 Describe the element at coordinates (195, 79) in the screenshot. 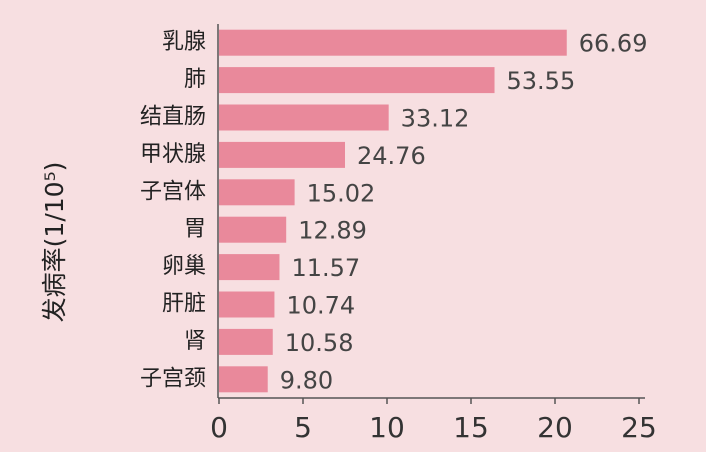

I see `y-tick-label: 肺` at that location.